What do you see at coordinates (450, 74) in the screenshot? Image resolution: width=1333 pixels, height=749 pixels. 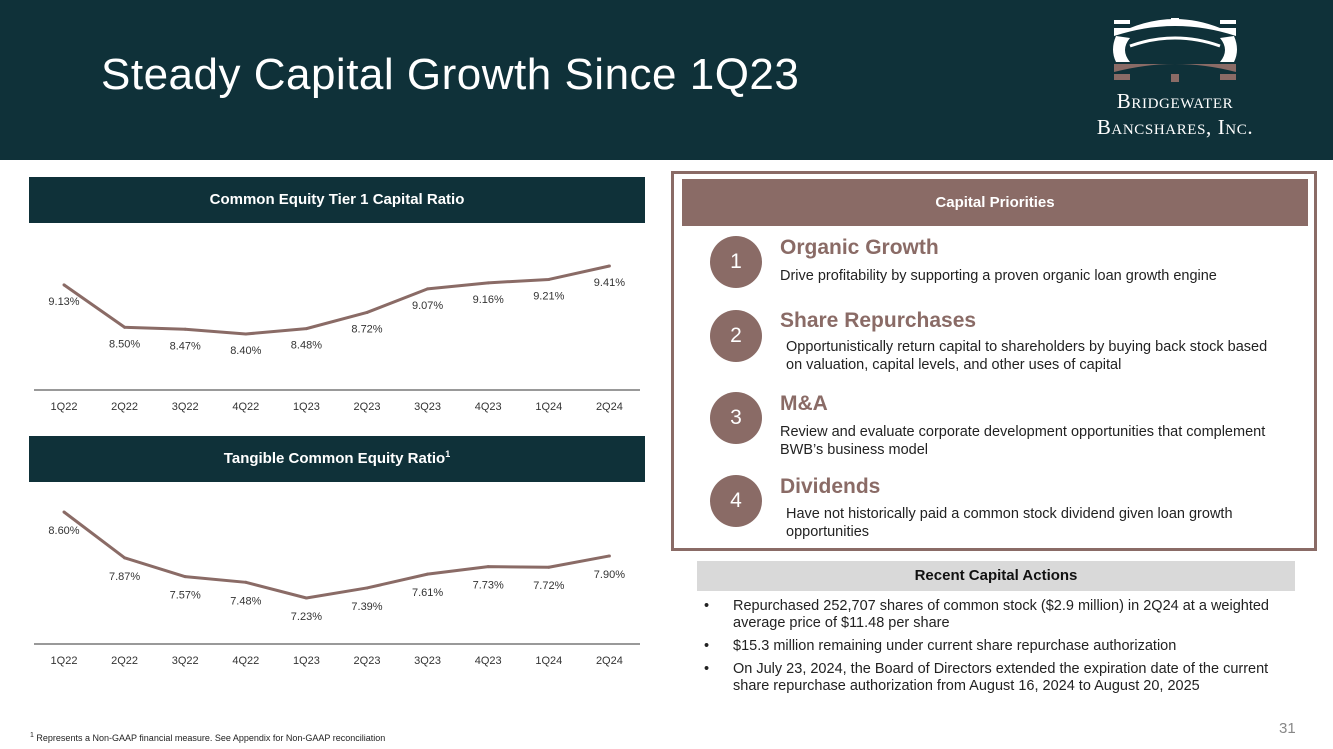 I see `page-title: Steady Capital Growth Since 1Q23` at bounding box center [450, 74].